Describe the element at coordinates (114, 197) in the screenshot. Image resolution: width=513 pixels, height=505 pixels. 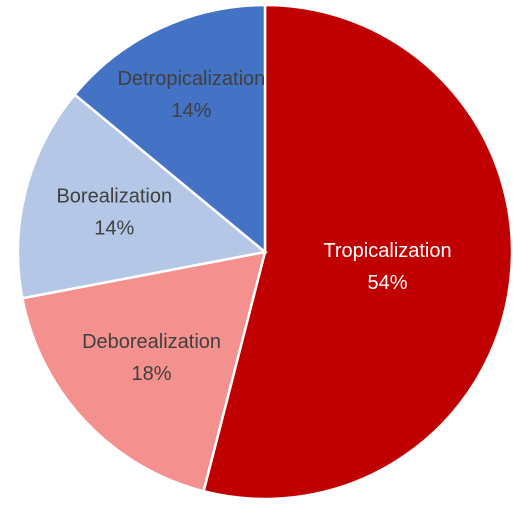
I see `slice-label: Borealization` at that location.